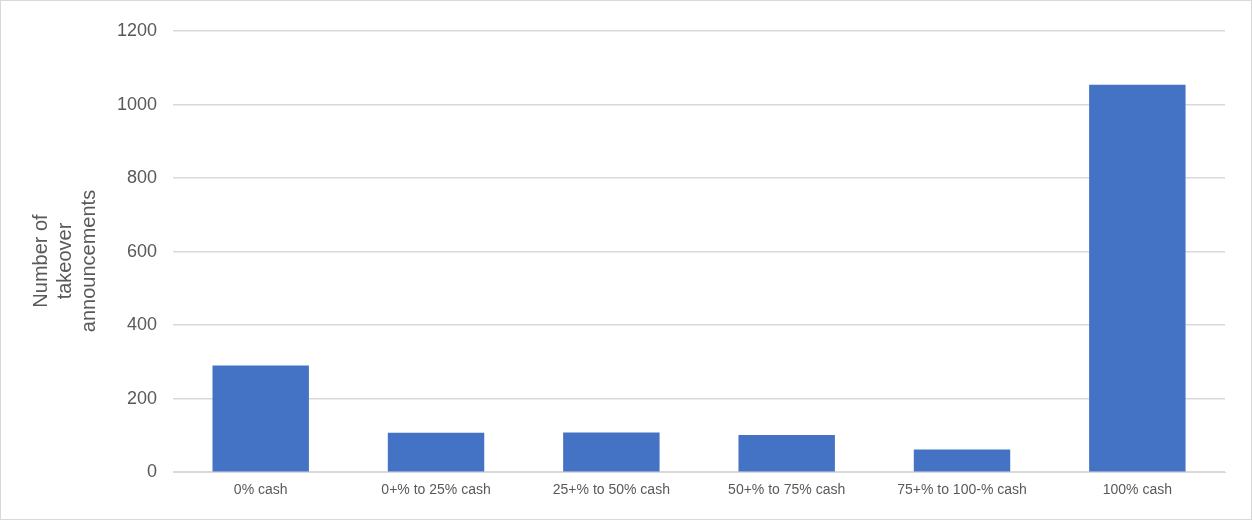  What do you see at coordinates (1137, 489) in the screenshot?
I see `x-tick-label: 100% cash` at bounding box center [1137, 489].